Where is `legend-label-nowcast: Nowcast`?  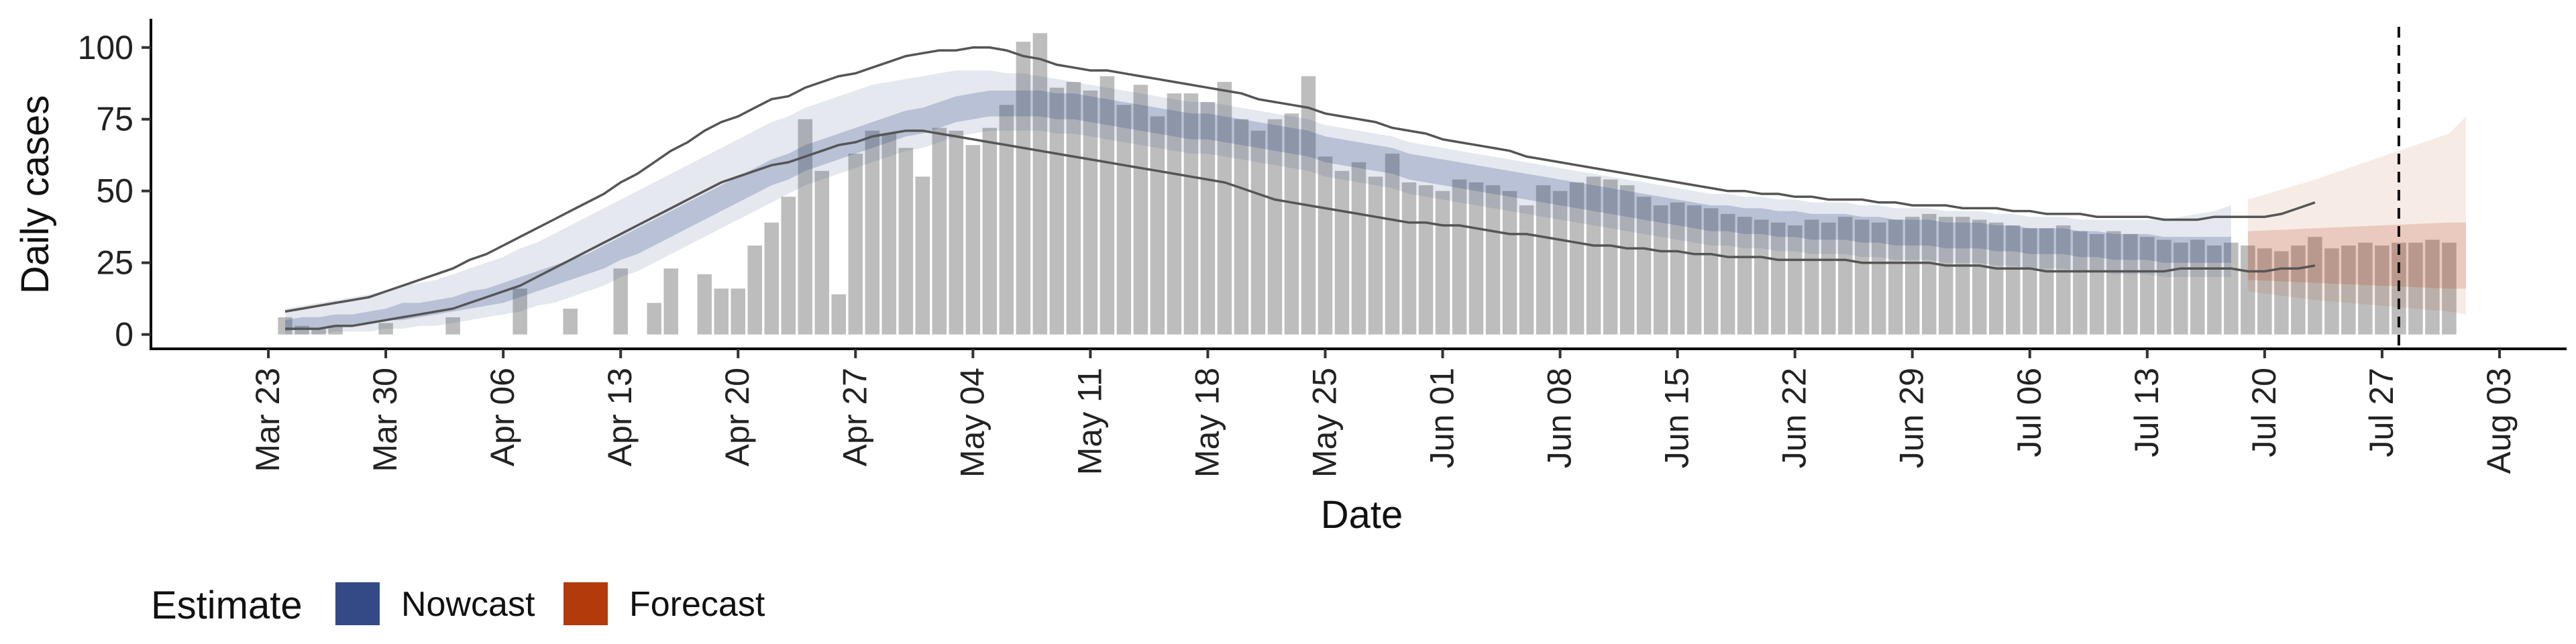 legend-label-nowcast: Nowcast is located at coordinates (468, 604).